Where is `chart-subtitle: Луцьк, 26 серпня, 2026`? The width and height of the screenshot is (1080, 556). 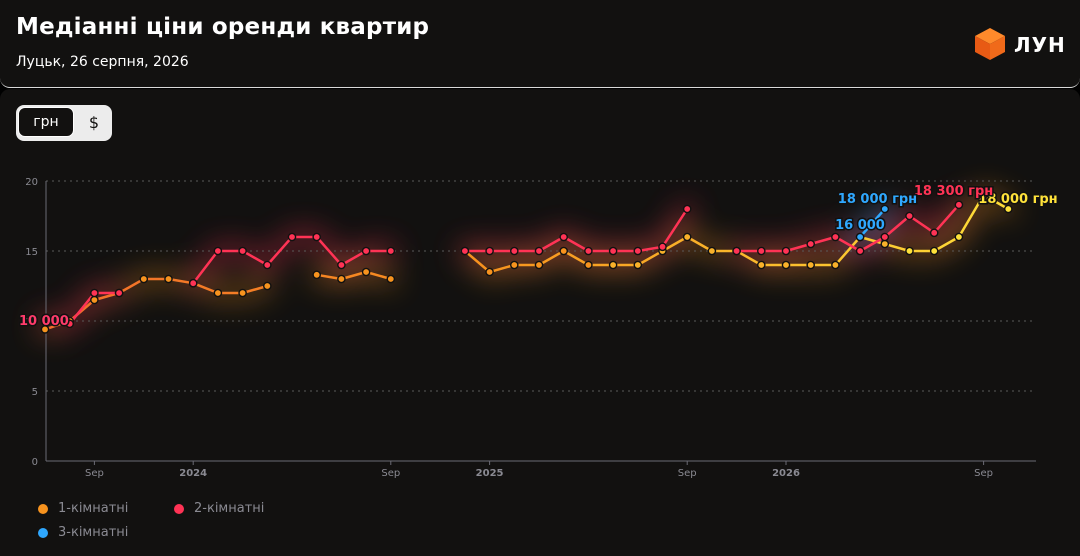 chart-subtitle: Луцьк, 26 серпня, 2026 is located at coordinates (102, 62).